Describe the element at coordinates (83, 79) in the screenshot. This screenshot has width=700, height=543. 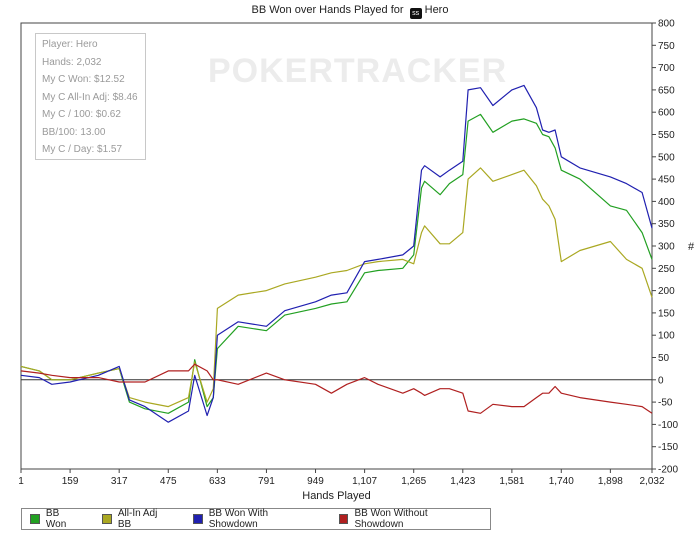
I see `stat-won: My C Won: $12.52` at that location.